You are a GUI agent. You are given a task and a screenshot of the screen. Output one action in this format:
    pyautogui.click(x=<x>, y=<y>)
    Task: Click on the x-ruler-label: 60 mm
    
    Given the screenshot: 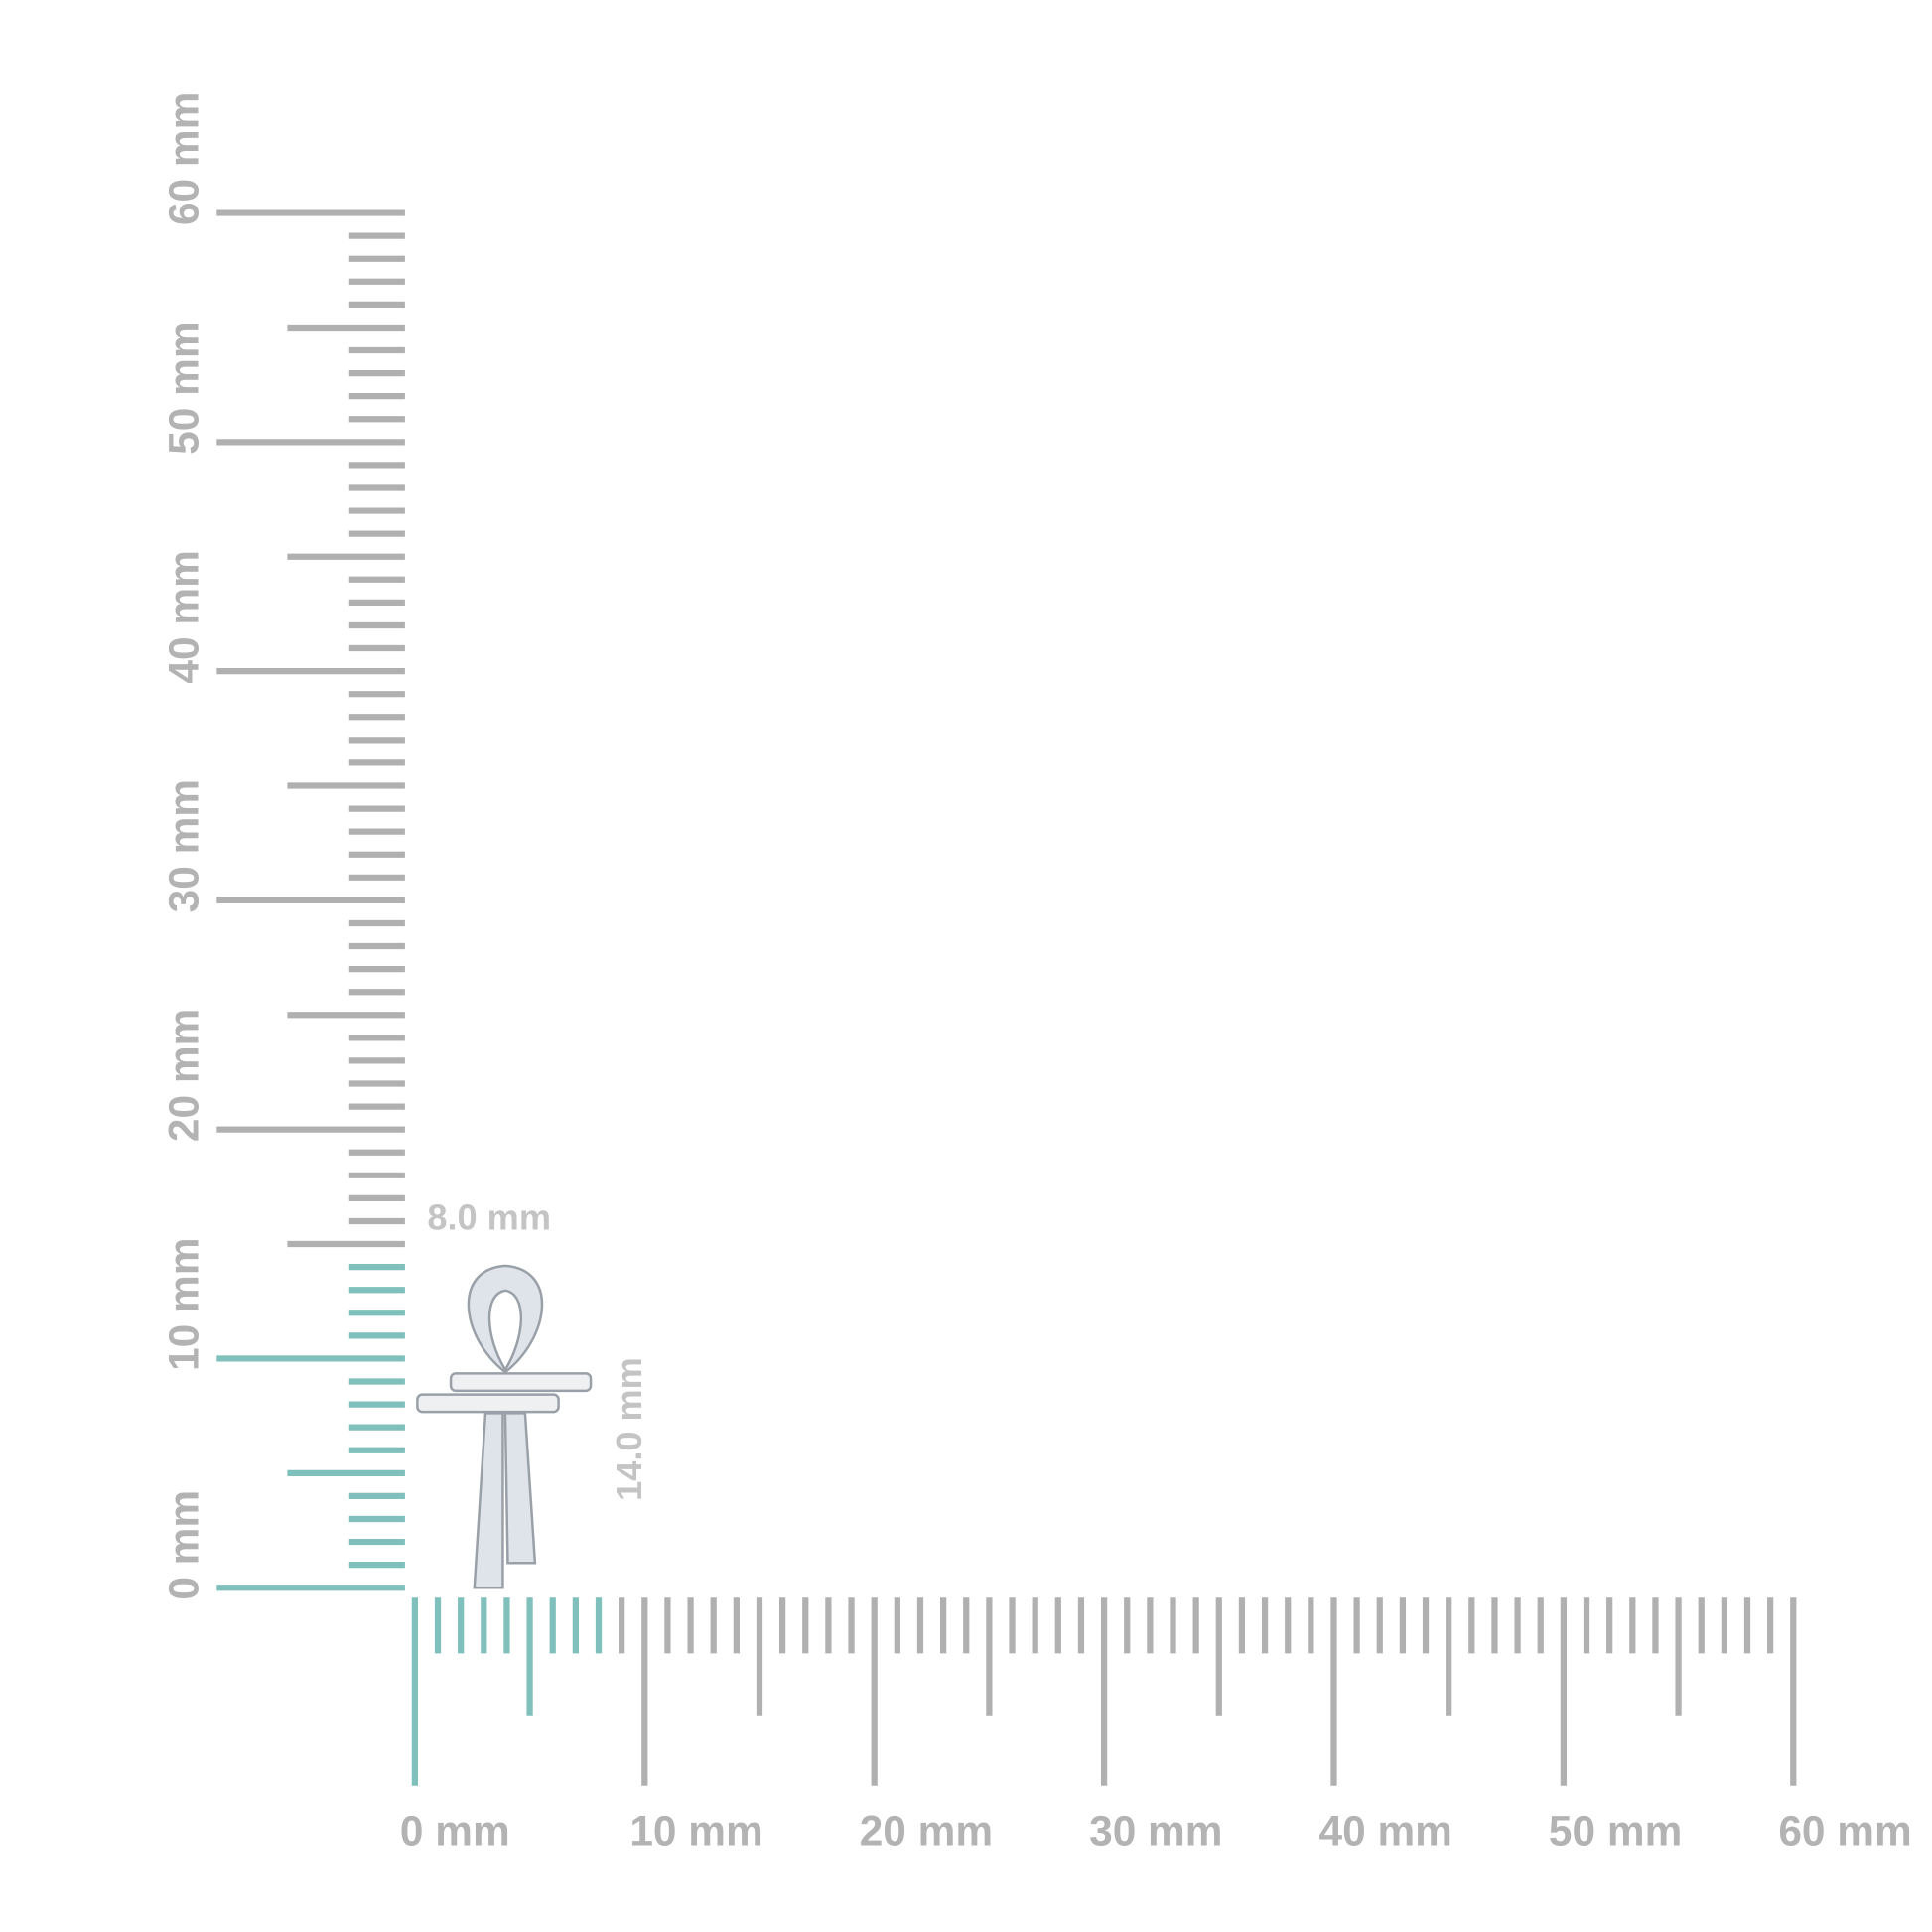 What is the action you would take?
    pyautogui.click(x=1844, y=1831)
    